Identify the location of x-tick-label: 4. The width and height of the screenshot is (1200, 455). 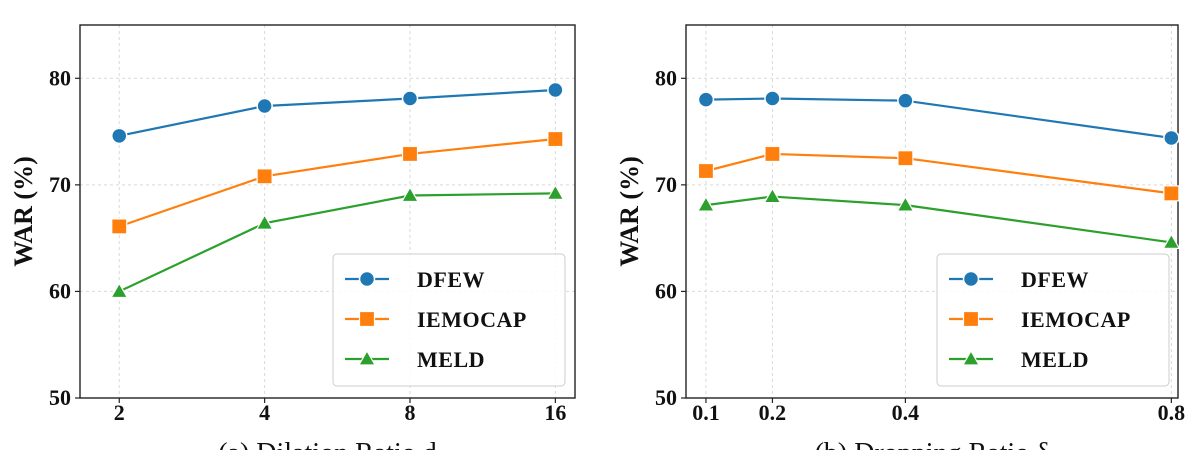
(264, 412).